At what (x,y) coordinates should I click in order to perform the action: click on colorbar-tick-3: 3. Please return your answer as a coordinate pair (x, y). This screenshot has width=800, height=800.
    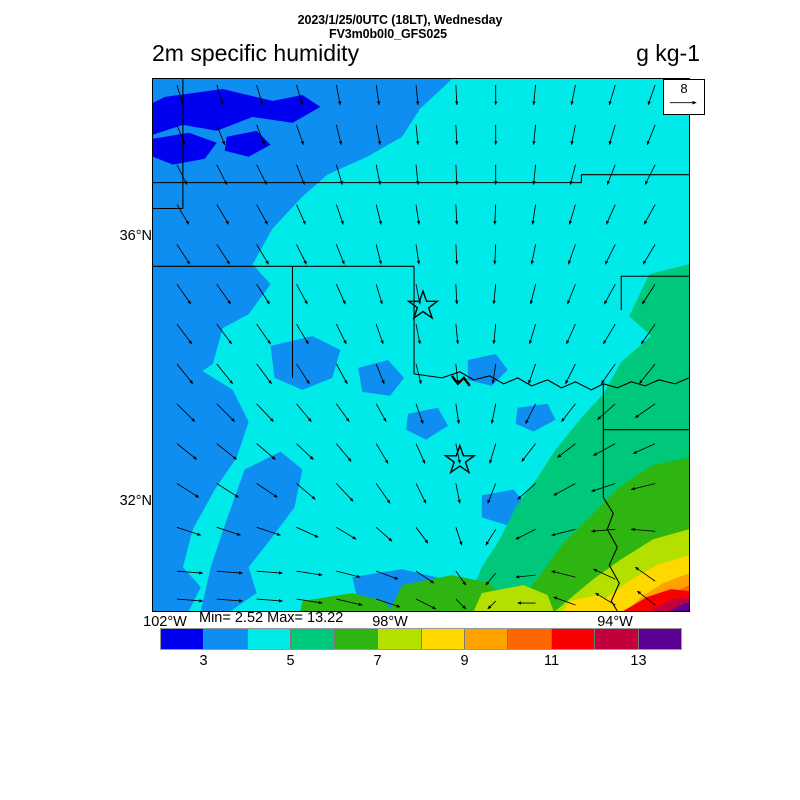
    Looking at the image, I should click on (203, 661).